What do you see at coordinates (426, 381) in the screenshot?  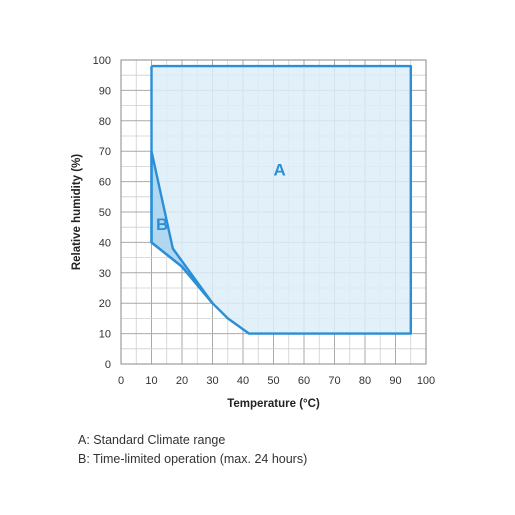 I see `x-tick-label: 100` at bounding box center [426, 381].